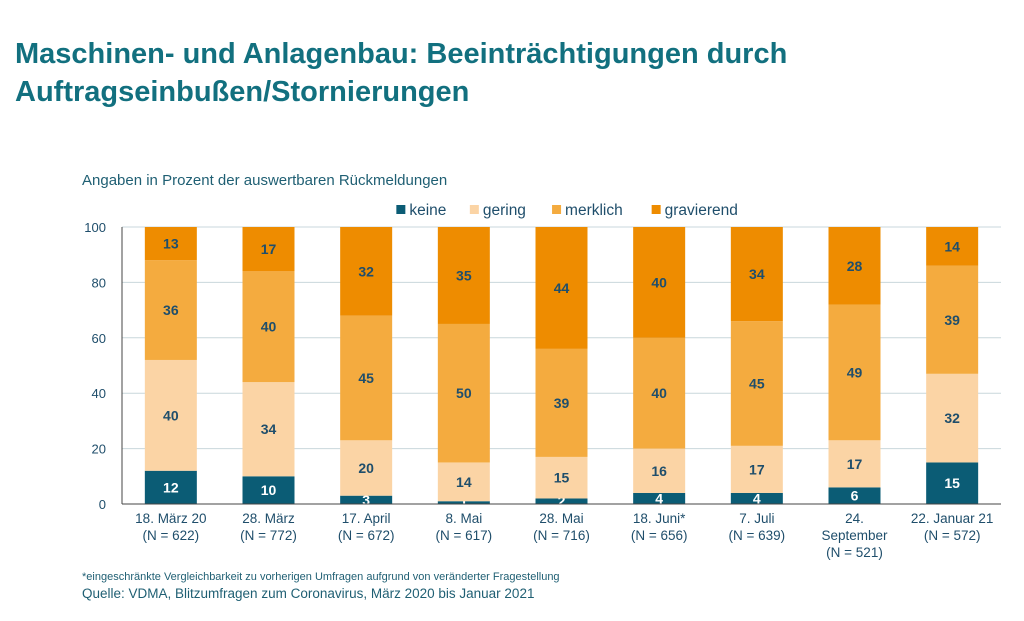  What do you see at coordinates (242, 92) in the screenshot?
I see `title-line-2: Auftragseinbußen/Stornierungen` at bounding box center [242, 92].